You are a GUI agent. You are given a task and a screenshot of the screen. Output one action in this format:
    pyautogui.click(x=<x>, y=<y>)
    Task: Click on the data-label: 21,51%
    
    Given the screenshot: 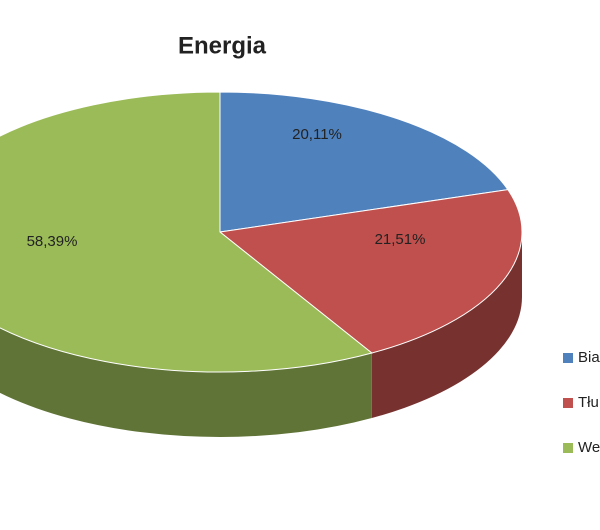 What is the action you would take?
    pyautogui.click(x=400, y=239)
    